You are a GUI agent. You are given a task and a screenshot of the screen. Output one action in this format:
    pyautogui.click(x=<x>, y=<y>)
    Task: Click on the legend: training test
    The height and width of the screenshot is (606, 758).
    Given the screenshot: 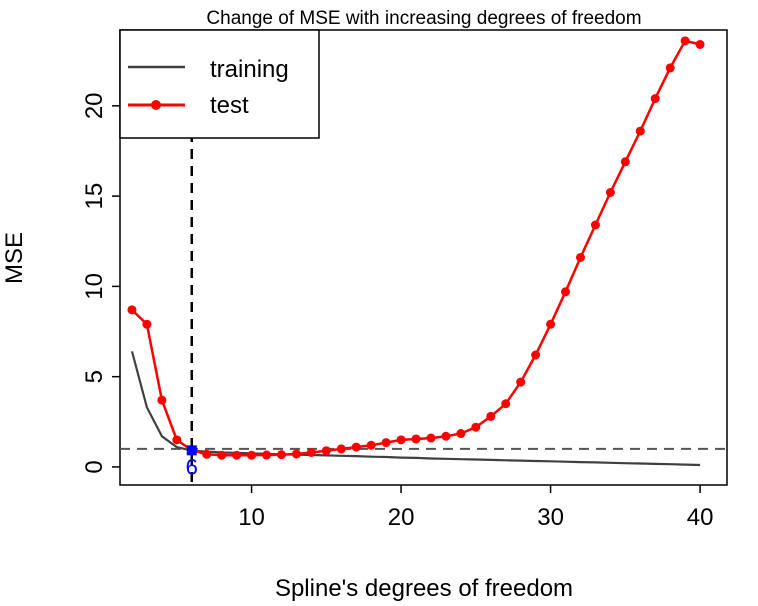 What is the action you would take?
    pyautogui.click(x=219, y=84)
    